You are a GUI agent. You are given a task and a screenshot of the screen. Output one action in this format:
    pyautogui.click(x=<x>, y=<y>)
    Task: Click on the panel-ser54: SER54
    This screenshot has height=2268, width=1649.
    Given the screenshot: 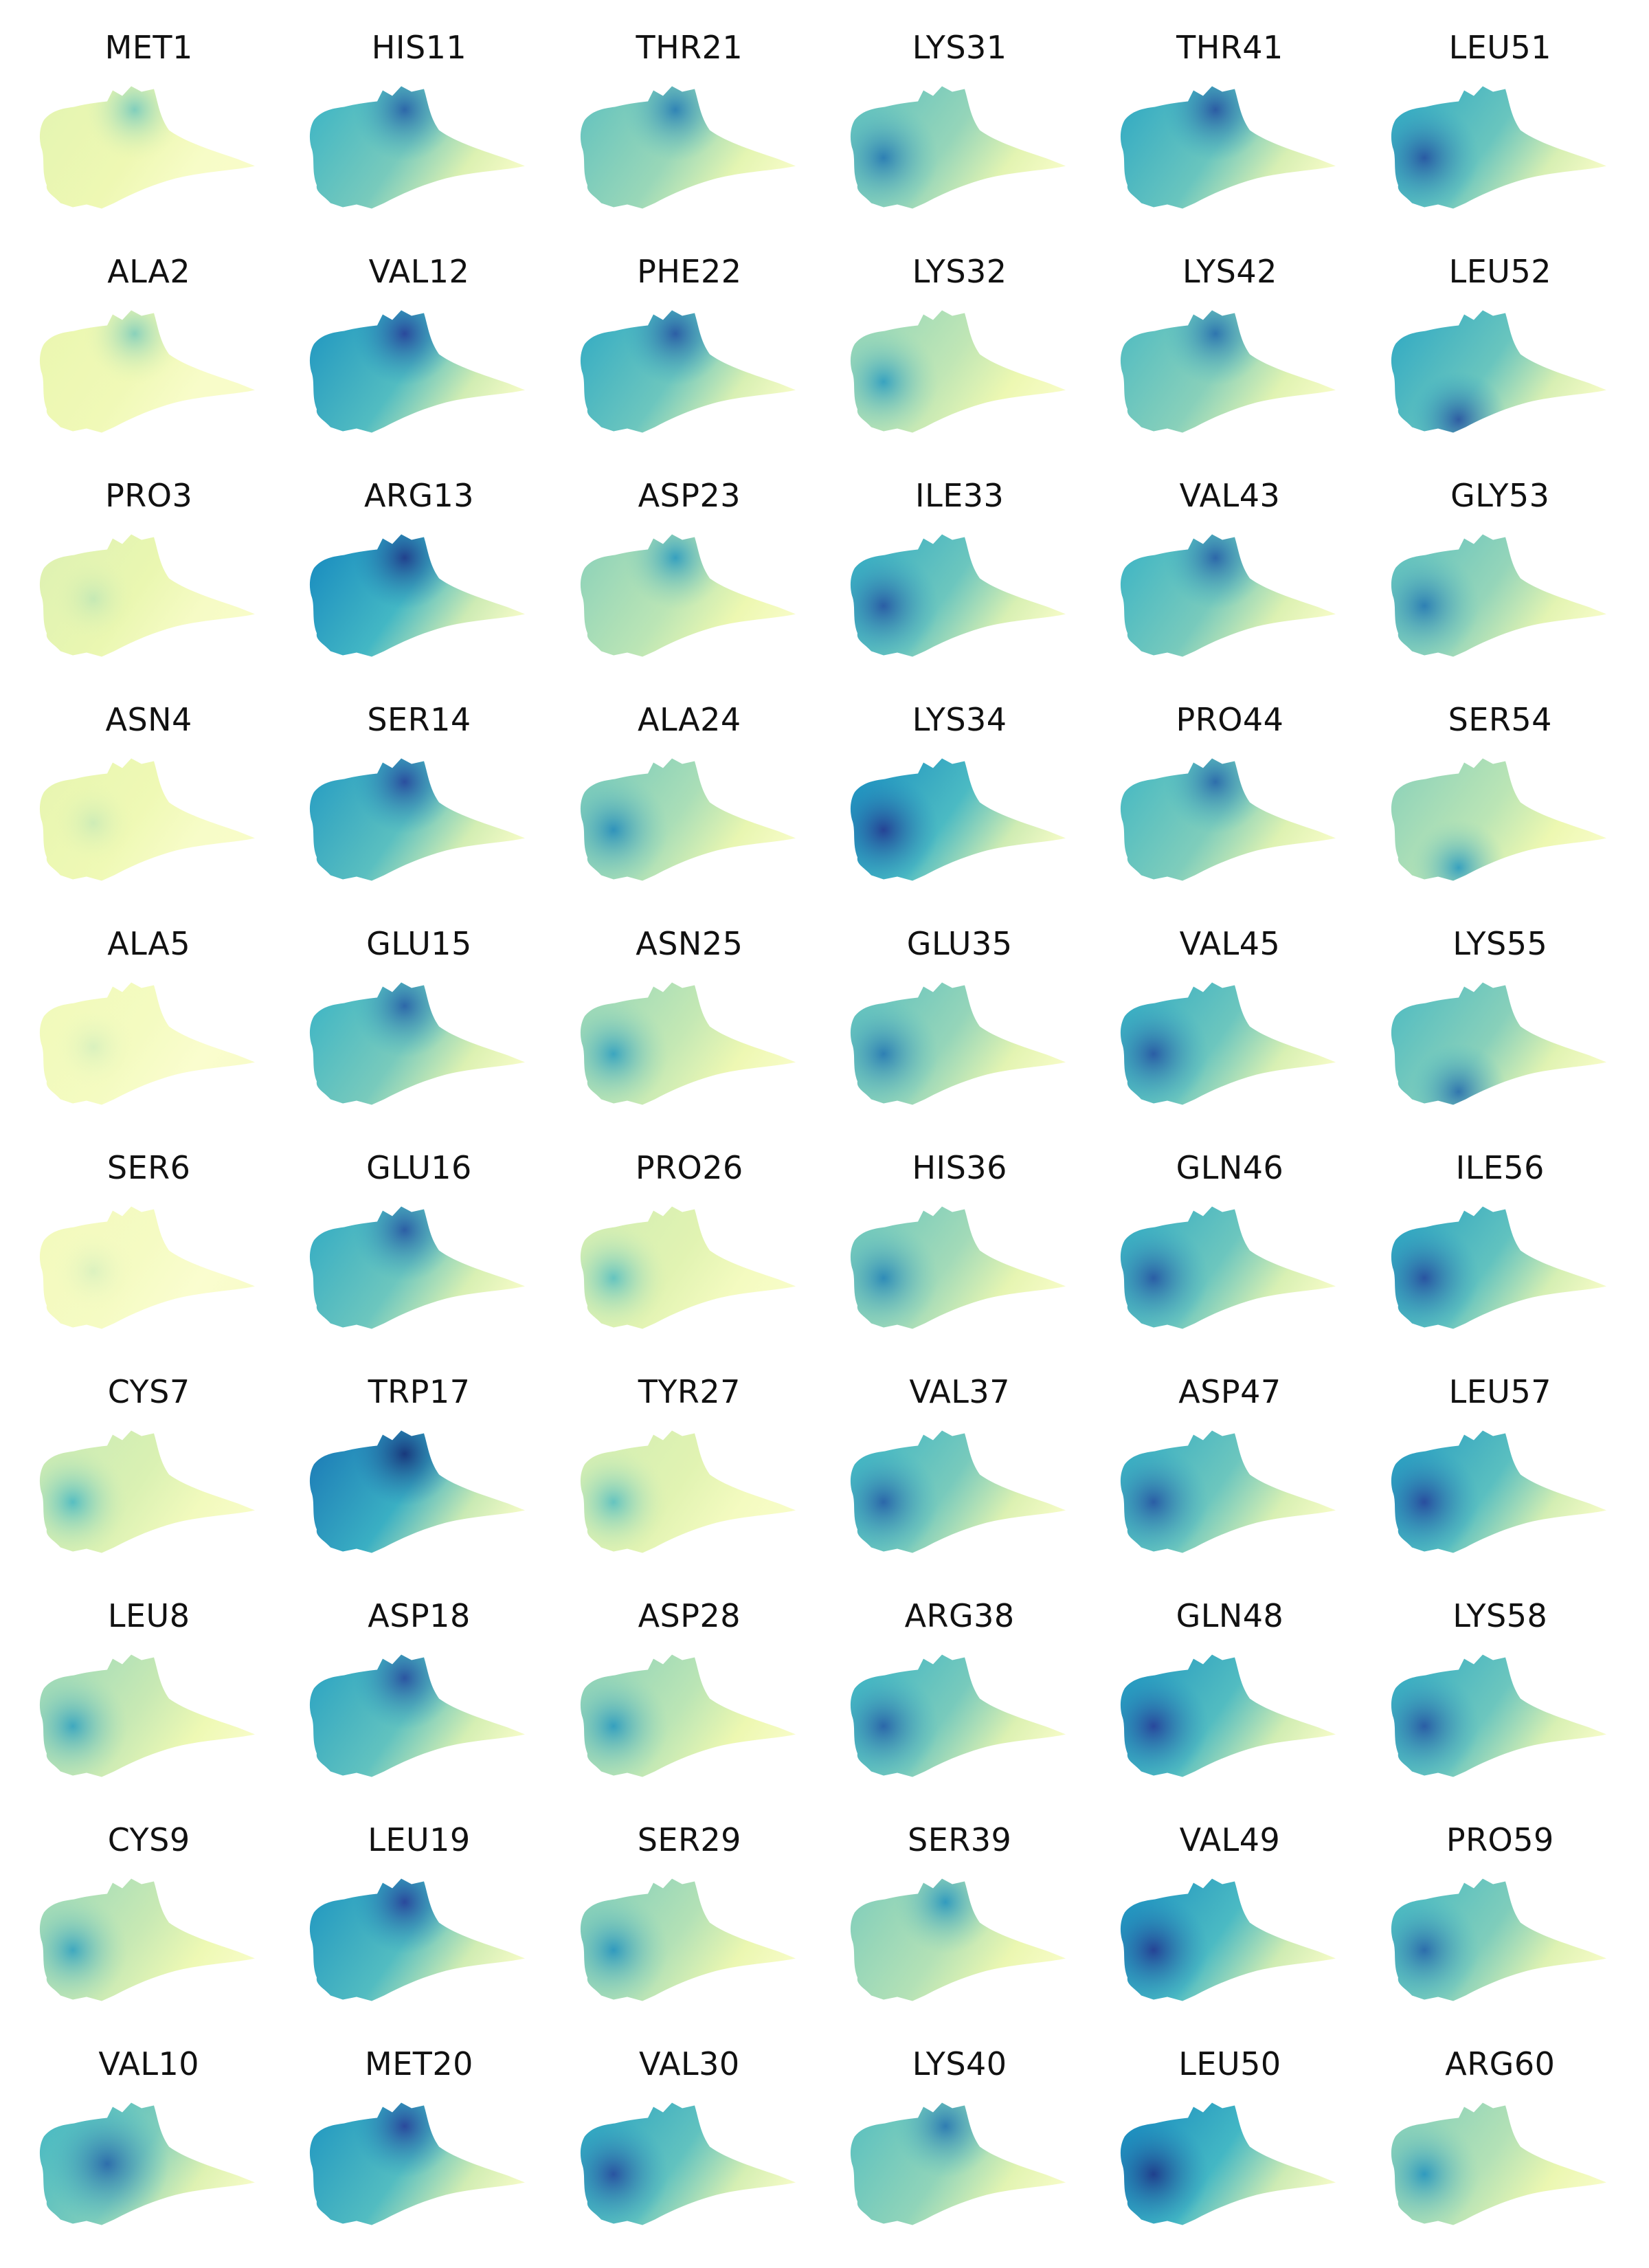 What is the action you would take?
    pyautogui.click(x=1500, y=798)
    